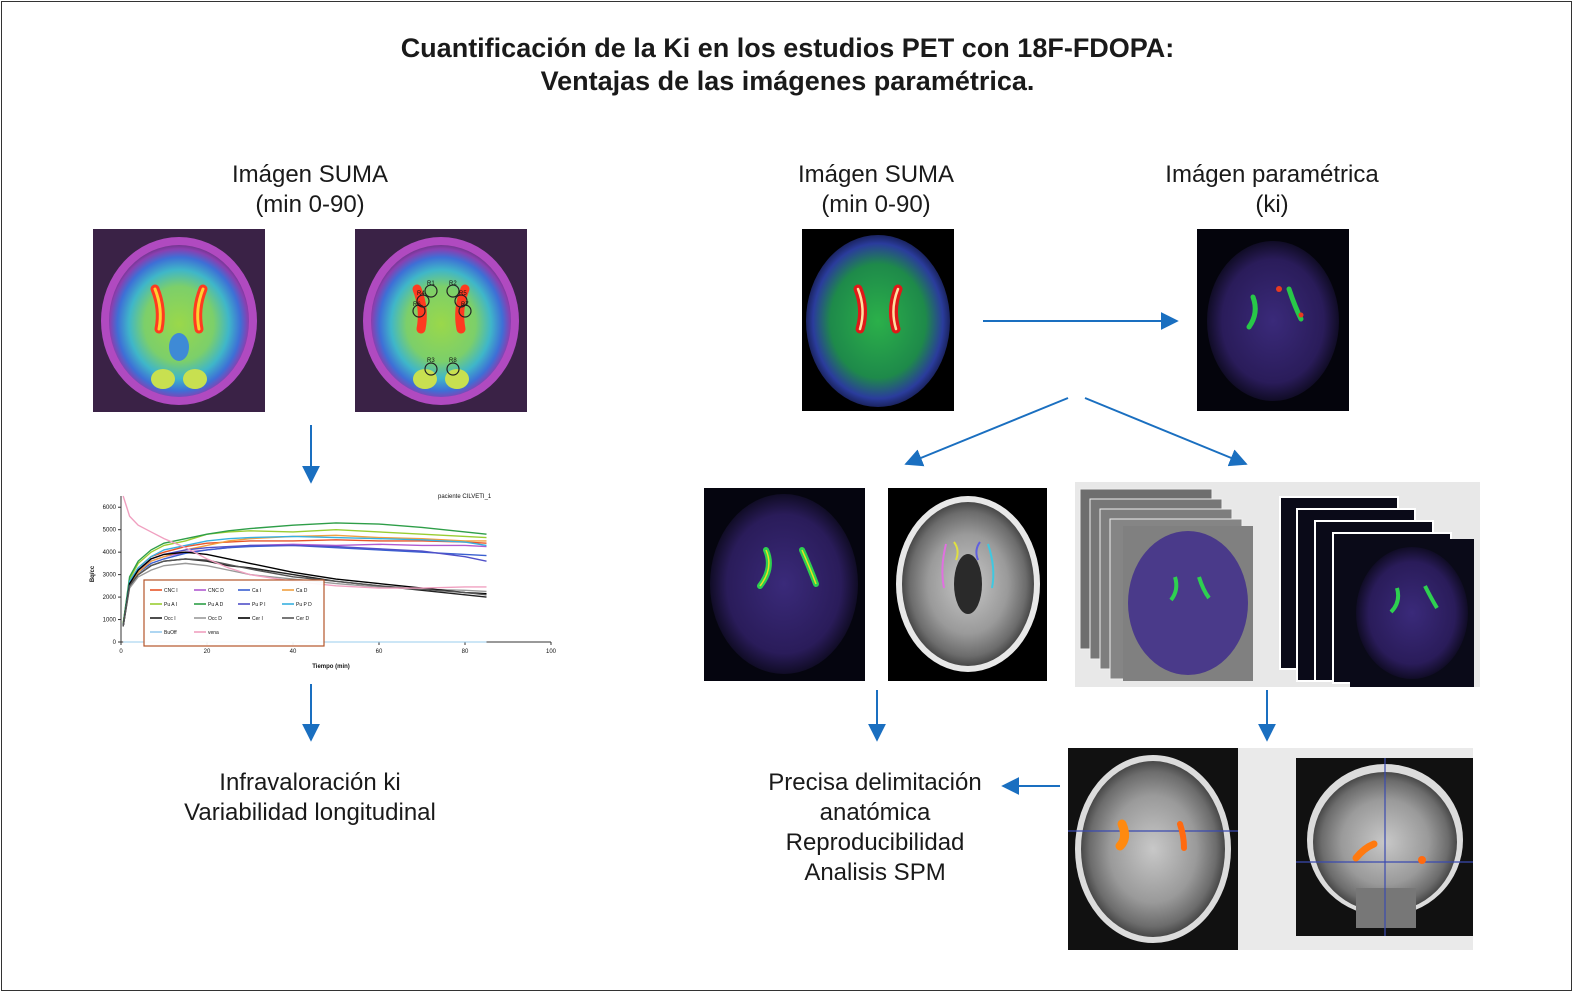 The width and height of the screenshot is (1575, 994). I want to click on y-tick-label: 0, so click(115, 643).